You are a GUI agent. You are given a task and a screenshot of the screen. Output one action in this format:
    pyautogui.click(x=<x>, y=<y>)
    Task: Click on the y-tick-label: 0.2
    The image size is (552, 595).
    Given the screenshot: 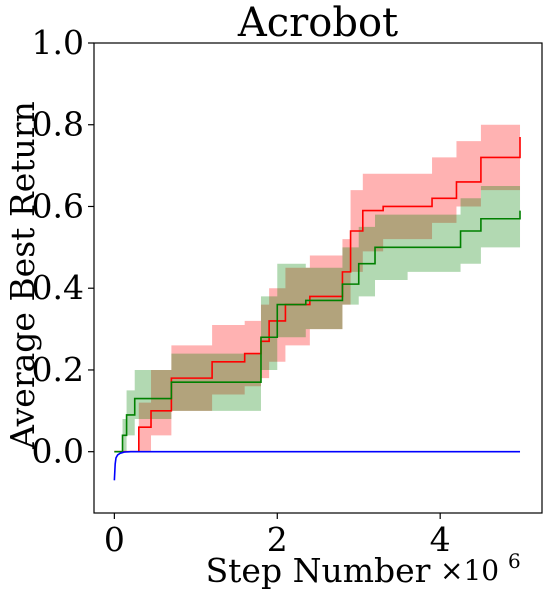 What is the action you would take?
    pyautogui.click(x=58, y=369)
    